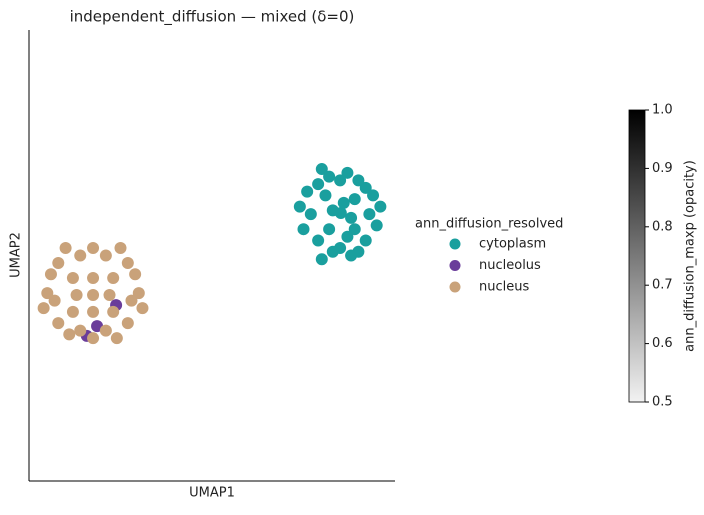 Image resolution: width=704 pixels, height=515 pixels. I want to click on colorbar-label: ann_diffusion_maxp (opacity), so click(690, 256).